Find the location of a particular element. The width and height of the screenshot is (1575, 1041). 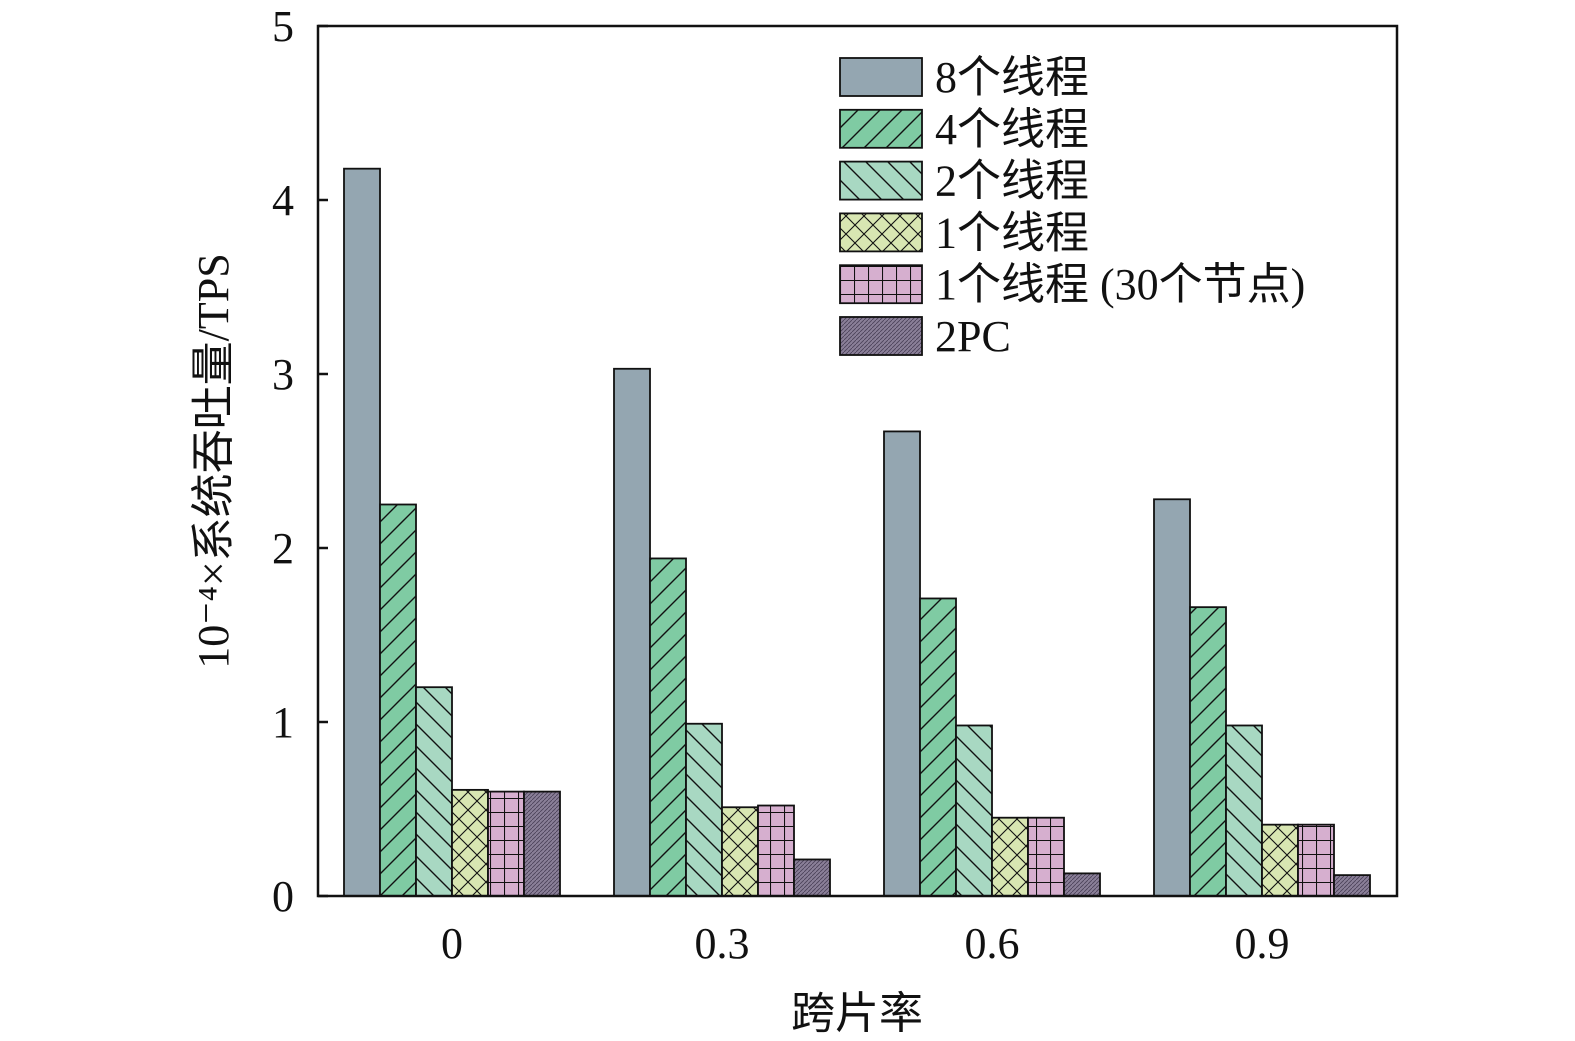

legend-label: 1个线程 (30个节点) is located at coordinates (1120, 284).